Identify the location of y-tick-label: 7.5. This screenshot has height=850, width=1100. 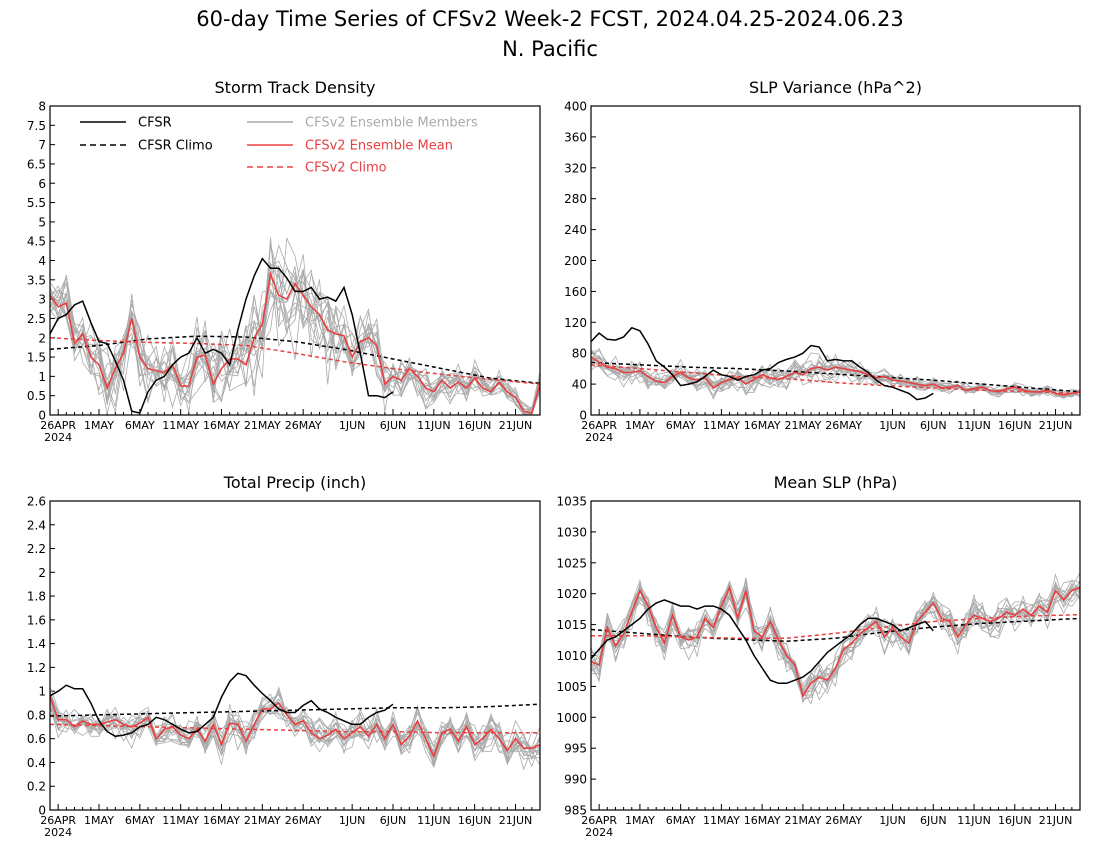
(36, 126).